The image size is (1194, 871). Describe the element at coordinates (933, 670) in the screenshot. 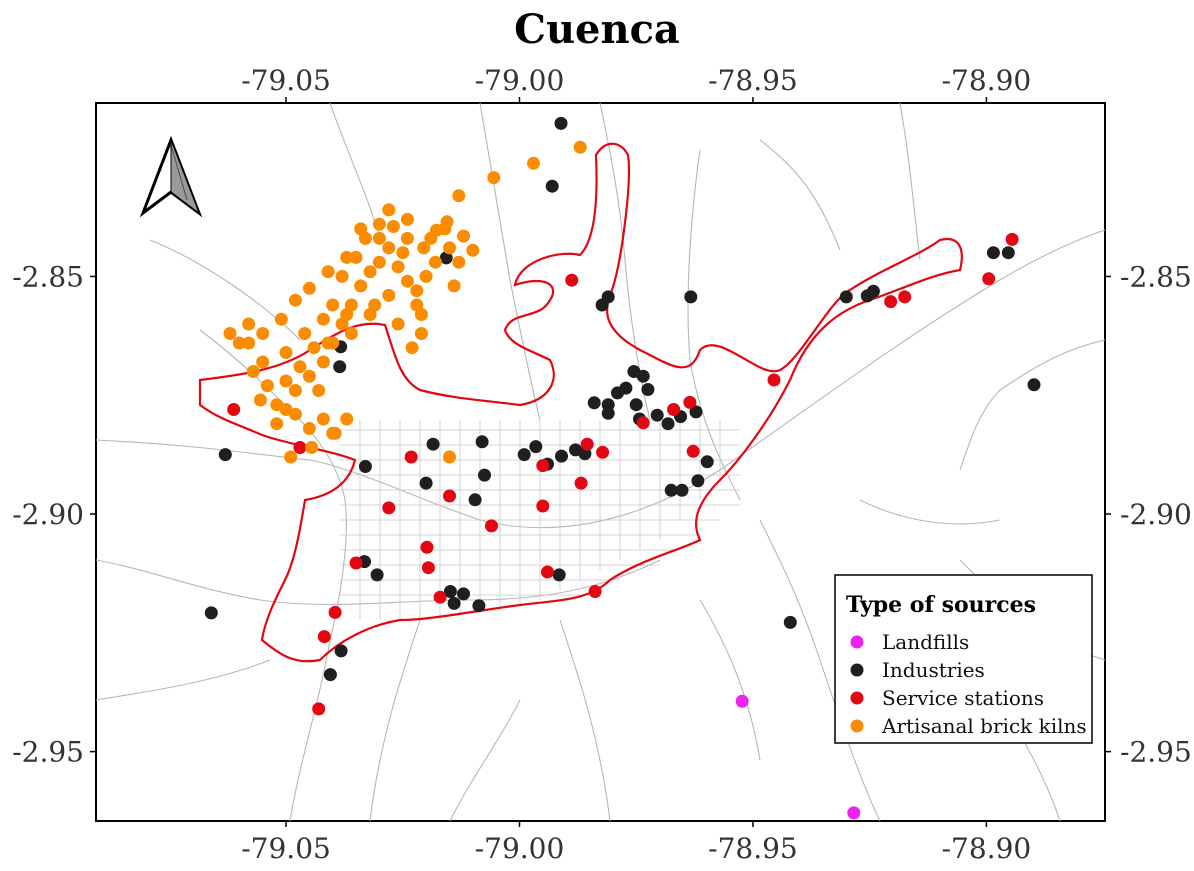

I see `legend-label: Industries` at that location.